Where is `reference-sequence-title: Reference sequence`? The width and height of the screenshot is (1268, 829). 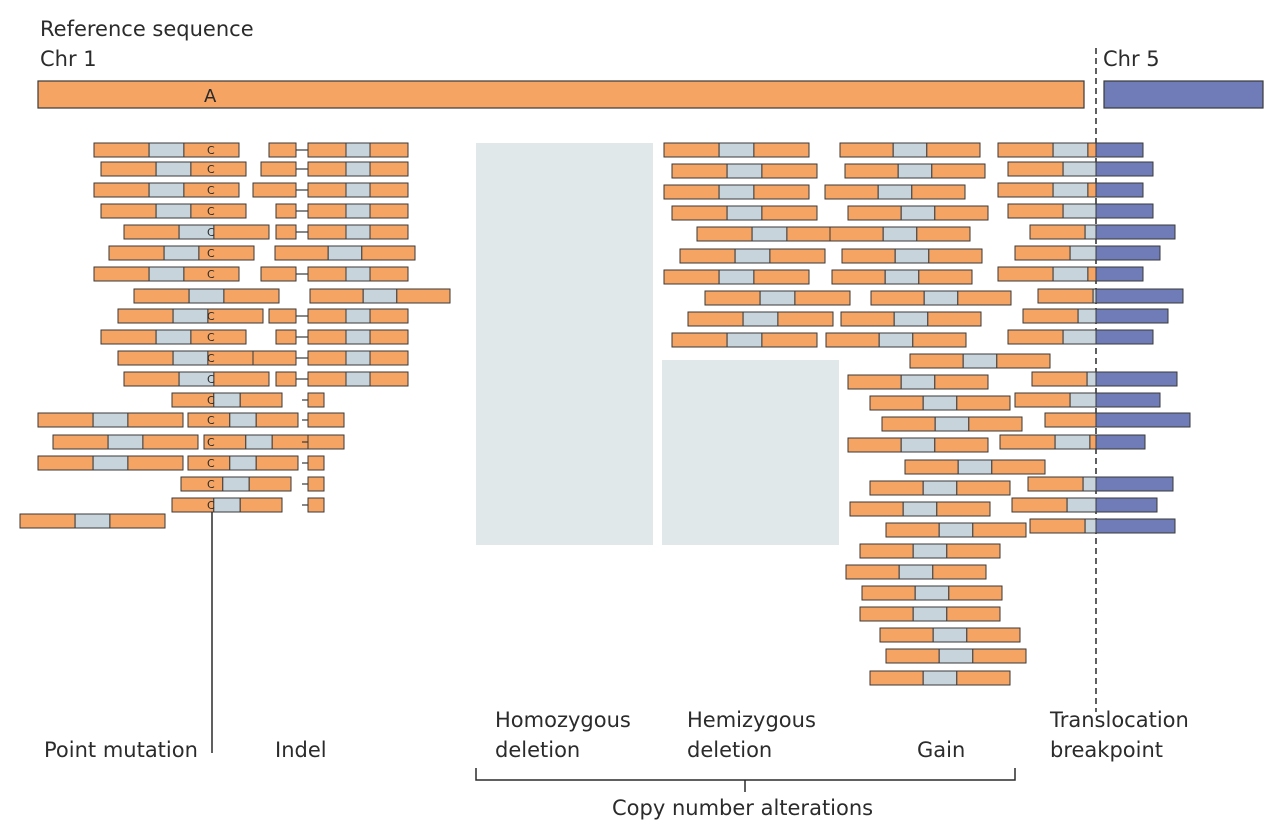 reference-sequence-title: Reference sequence is located at coordinates (147, 29).